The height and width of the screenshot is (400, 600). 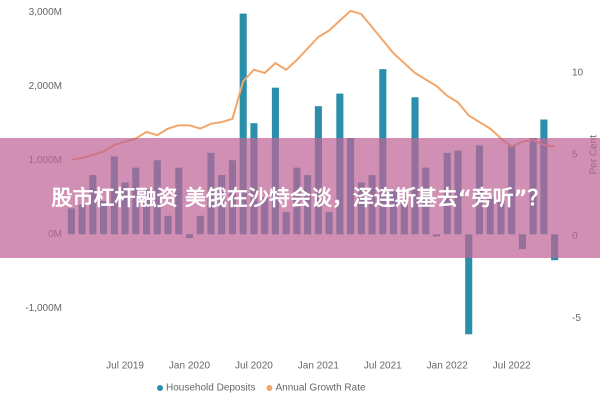 I want to click on headline: 股市杠杆融资 美俄在沙特会谈，泽连斯基去“旁听”？, so click(x=300, y=198).